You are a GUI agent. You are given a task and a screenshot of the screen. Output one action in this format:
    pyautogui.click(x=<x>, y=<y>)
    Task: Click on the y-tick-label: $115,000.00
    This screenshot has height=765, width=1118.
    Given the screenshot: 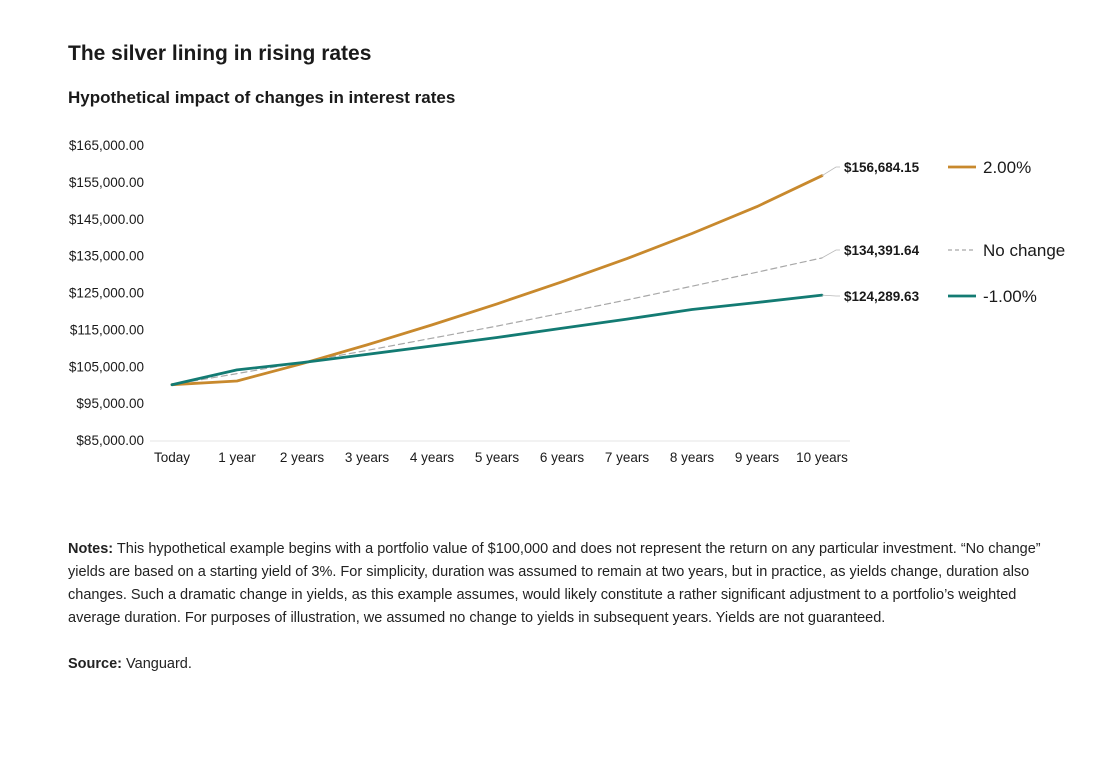 What is the action you would take?
    pyautogui.click(x=107, y=329)
    